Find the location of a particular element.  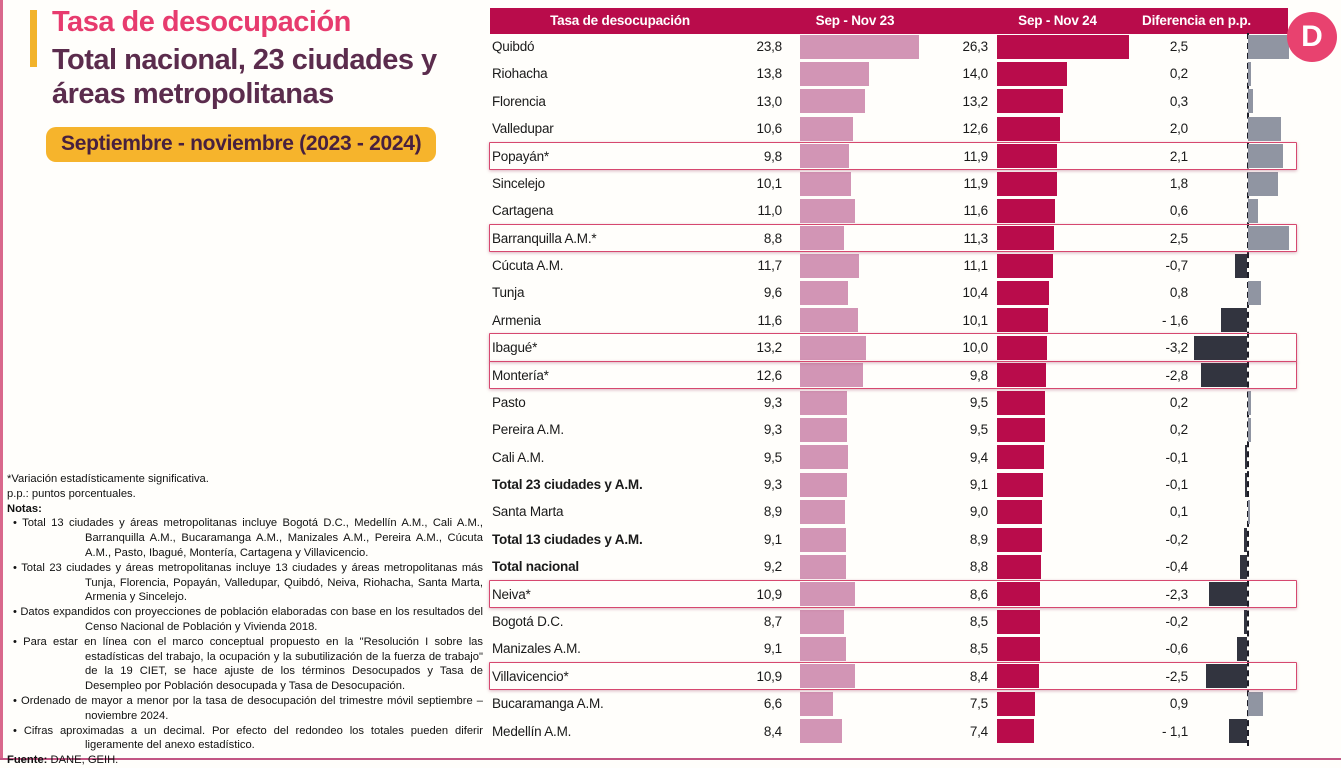

value-diferencia: 2,1 is located at coordinates (1178, 156).